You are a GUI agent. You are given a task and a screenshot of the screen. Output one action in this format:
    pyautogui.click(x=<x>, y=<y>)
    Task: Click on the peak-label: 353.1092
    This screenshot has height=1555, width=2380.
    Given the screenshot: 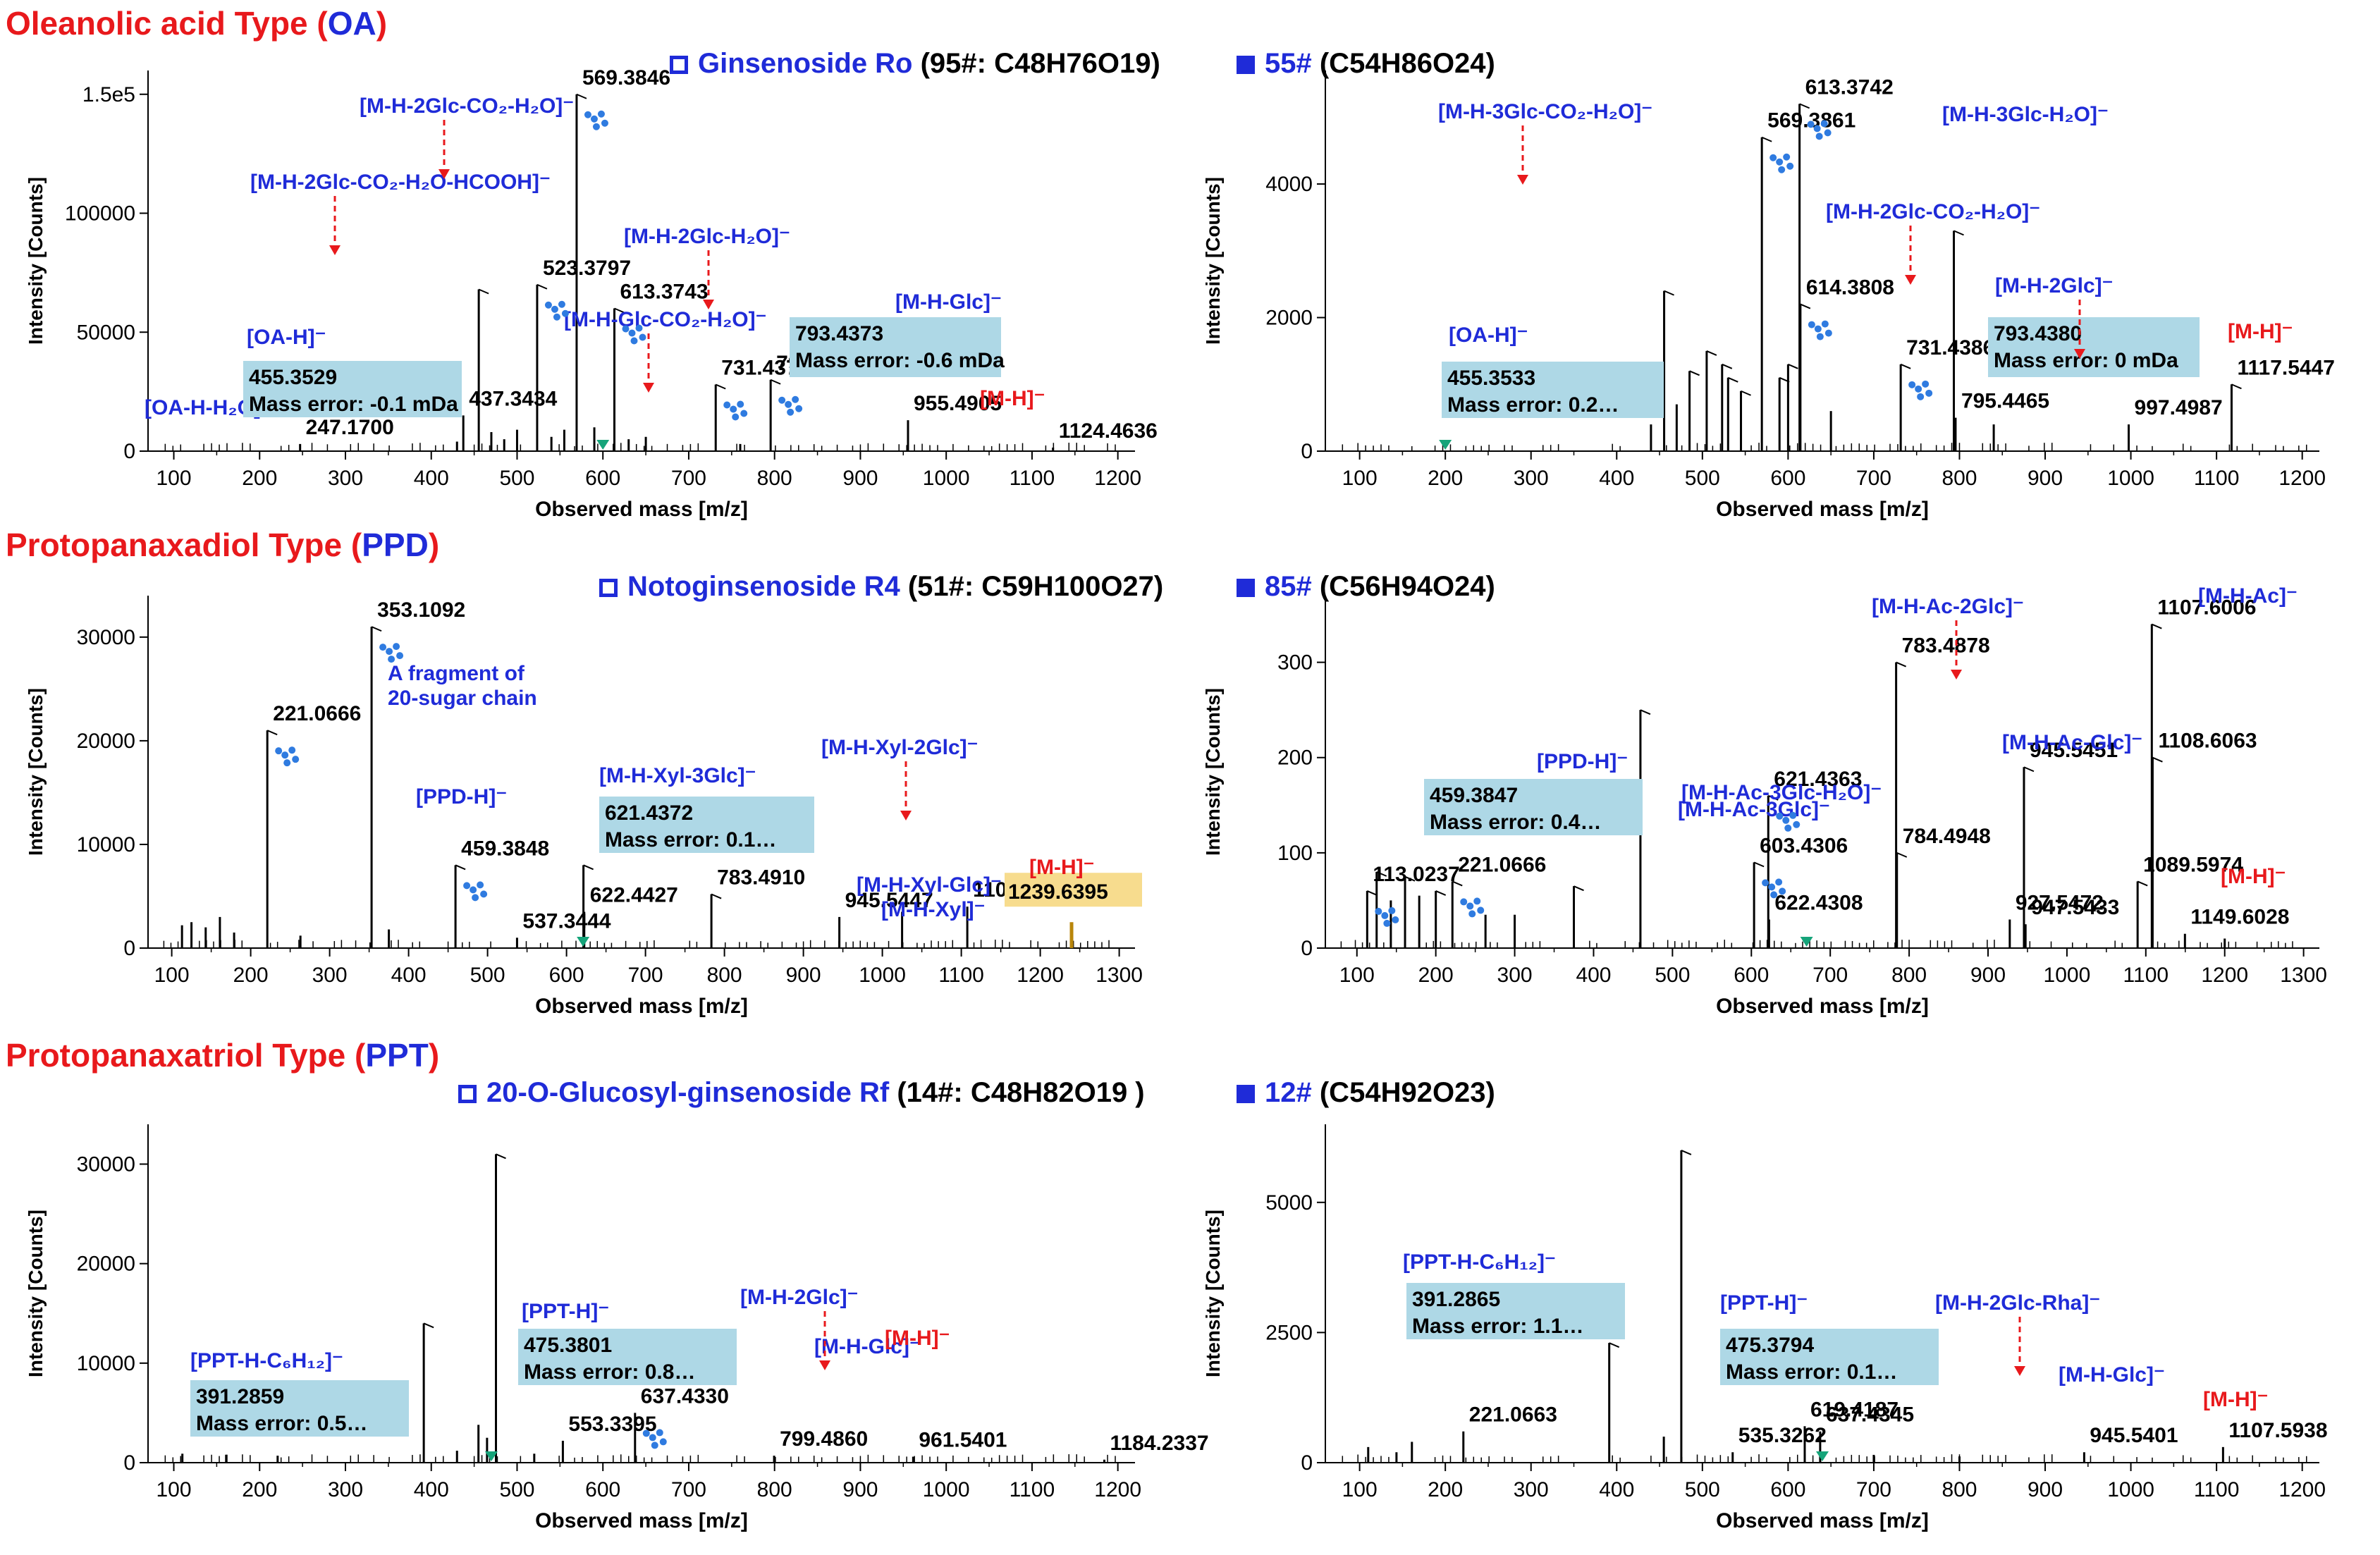 What is the action you would take?
    pyautogui.click(x=421, y=610)
    